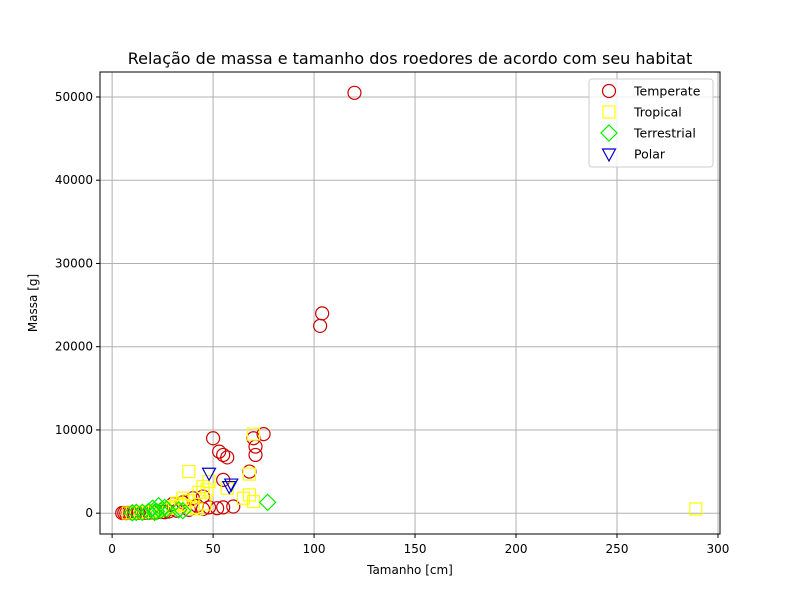 The width and height of the screenshot is (800, 600). Describe the element at coordinates (667, 91) in the screenshot. I see `legend-label-temperate: Temperate` at that location.